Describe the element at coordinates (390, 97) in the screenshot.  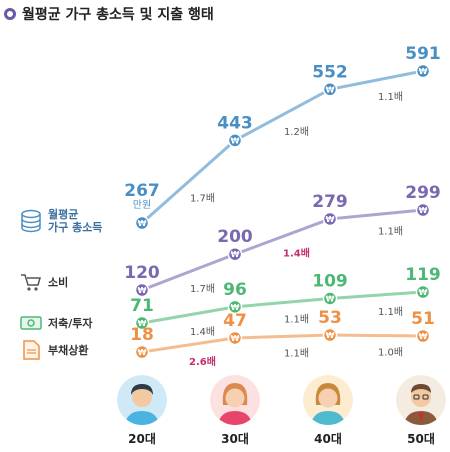
I see `ratio-label-income-2: 1.1배` at that location.